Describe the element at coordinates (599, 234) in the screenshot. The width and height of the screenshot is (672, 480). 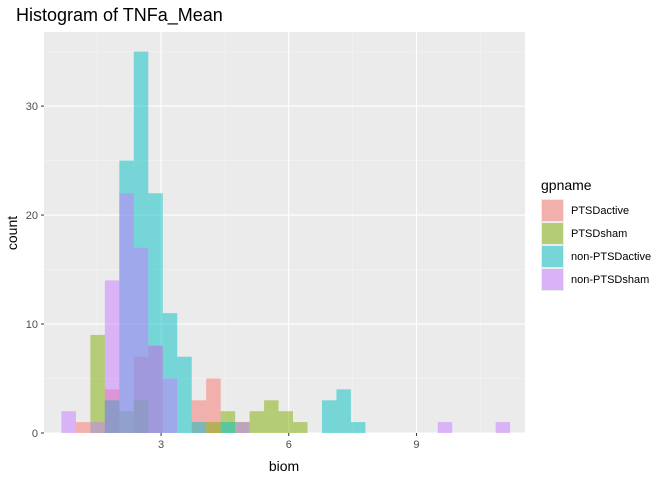
I see `legend-label-ptsdsham: PTSDsham` at that location.